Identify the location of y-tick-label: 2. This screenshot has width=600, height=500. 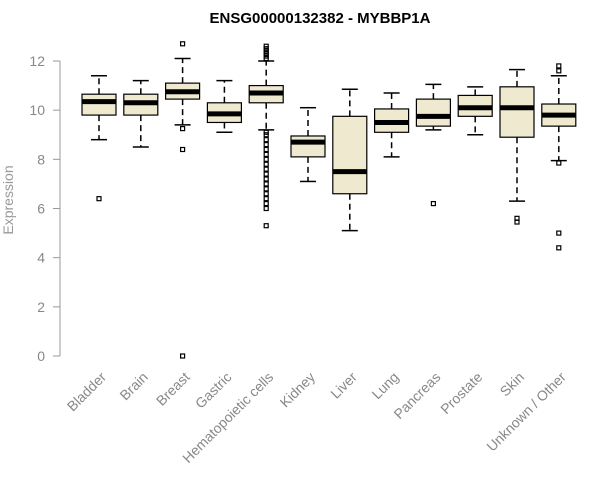
(41, 307).